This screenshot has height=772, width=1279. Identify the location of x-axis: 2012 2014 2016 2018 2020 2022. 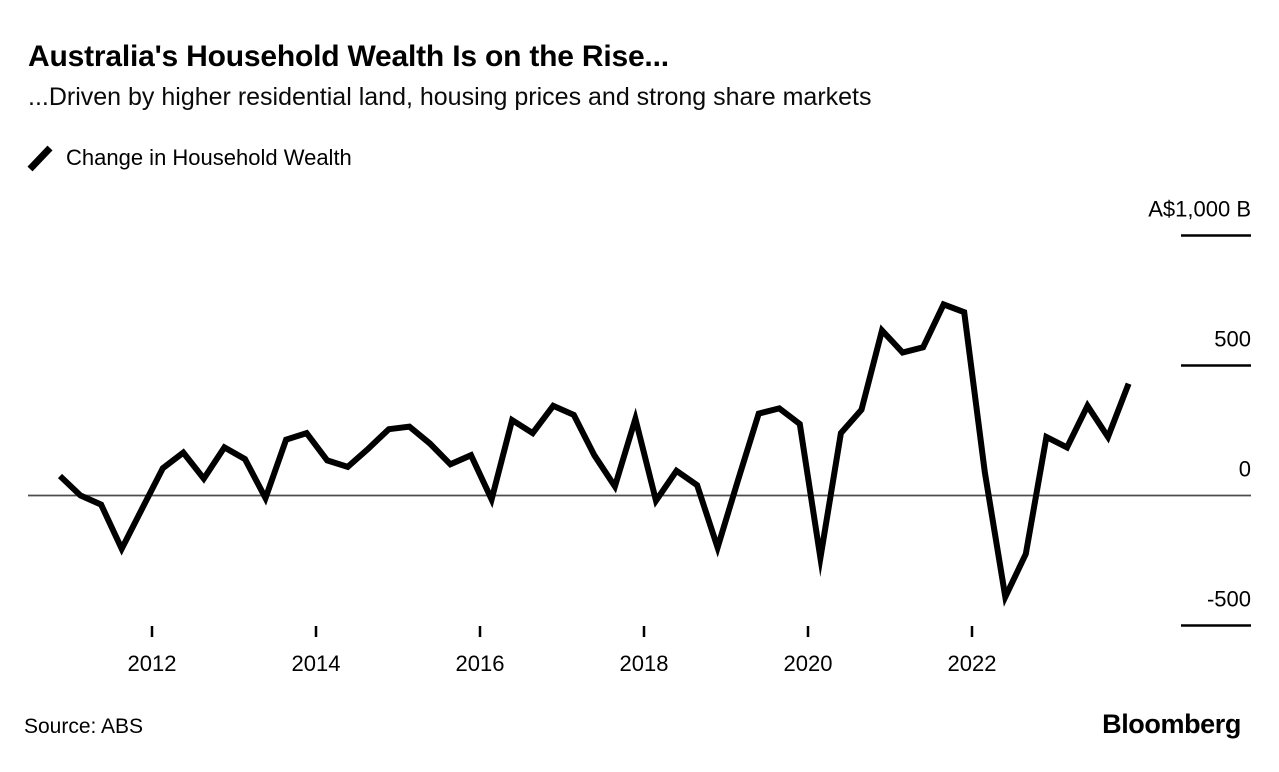
(562, 651).